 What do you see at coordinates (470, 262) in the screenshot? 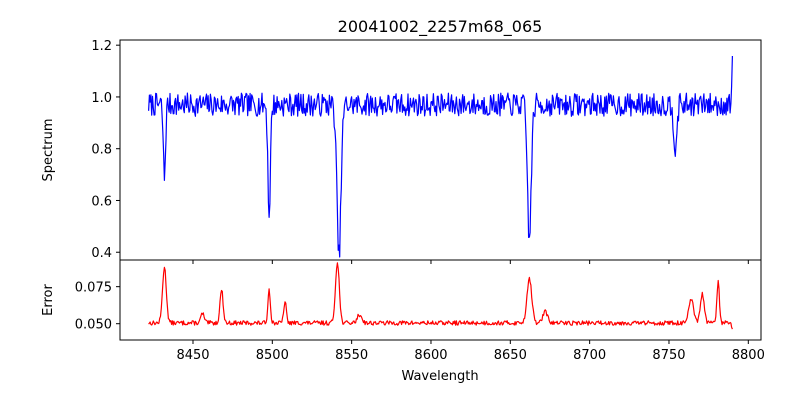
I see `spectrum-x-ticks` at bounding box center [470, 262].